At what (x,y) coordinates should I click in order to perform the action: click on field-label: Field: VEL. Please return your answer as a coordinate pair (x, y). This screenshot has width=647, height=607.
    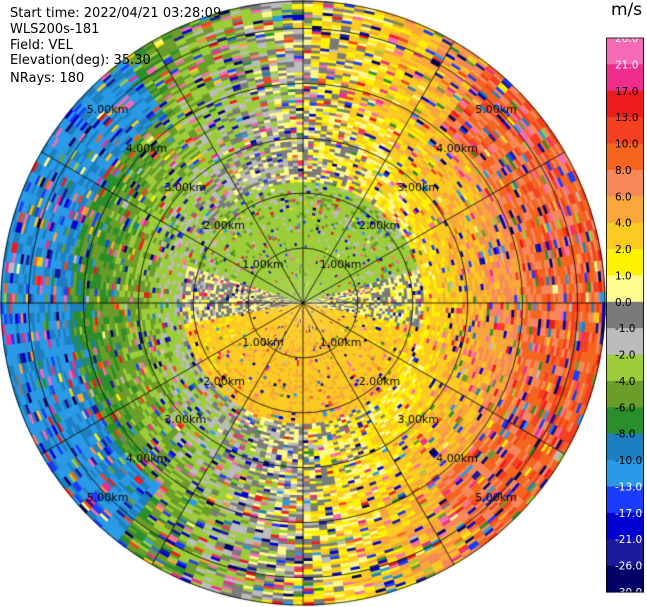
    Looking at the image, I should click on (41, 45).